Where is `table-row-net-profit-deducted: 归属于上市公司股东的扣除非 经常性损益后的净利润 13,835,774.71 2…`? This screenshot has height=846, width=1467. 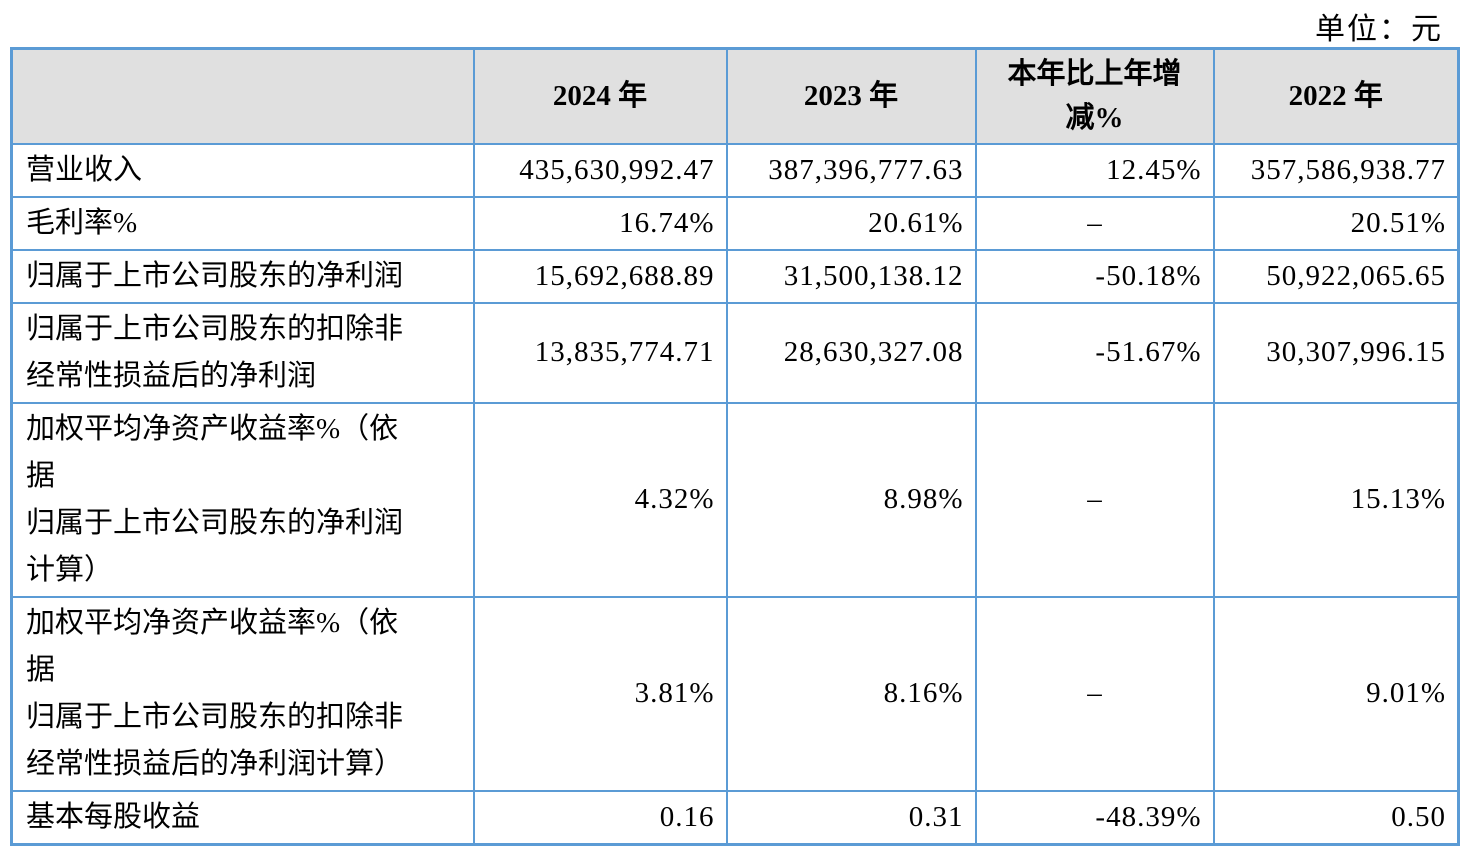
table-row-net-profit-deducted: 归属于上市公司股东的扣除非 经常性损益后的净利润 13,835,774.71 2… is located at coordinates (735, 352).